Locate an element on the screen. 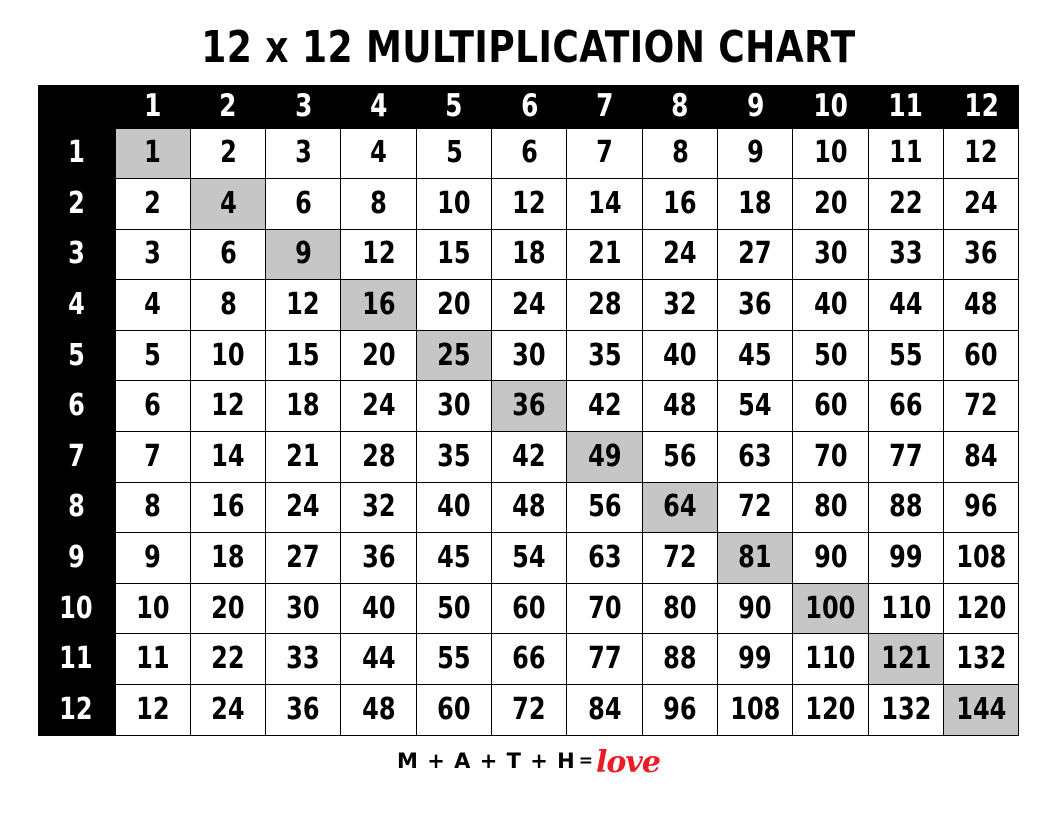 This screenshot has height=816, width=1057. product-value: 40 is located at coordinates (454, 507).